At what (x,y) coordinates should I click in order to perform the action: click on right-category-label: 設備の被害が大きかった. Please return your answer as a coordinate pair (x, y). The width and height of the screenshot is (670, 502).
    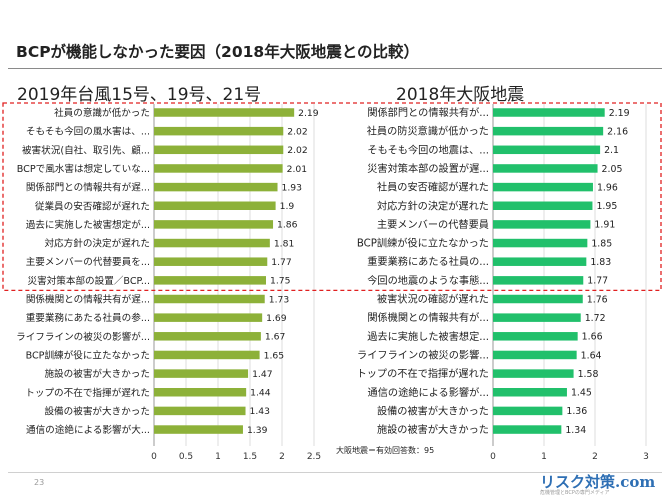
    Looking at the image, I should click on (433, 410).